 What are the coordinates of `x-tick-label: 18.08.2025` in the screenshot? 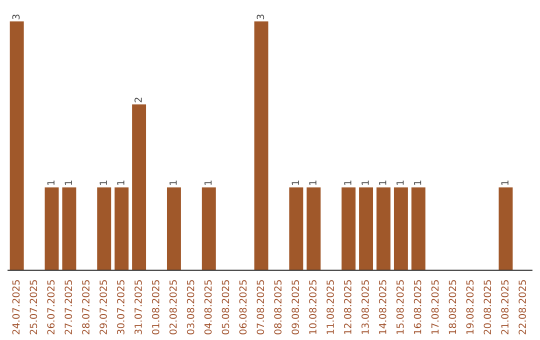 It's located at (452, 307).